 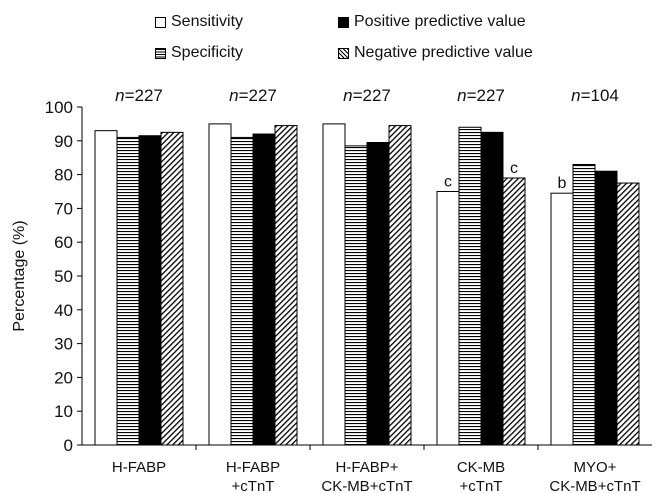 I want to click on legend-label-ppv: Positive predictive value, so click(x=440, y=21).